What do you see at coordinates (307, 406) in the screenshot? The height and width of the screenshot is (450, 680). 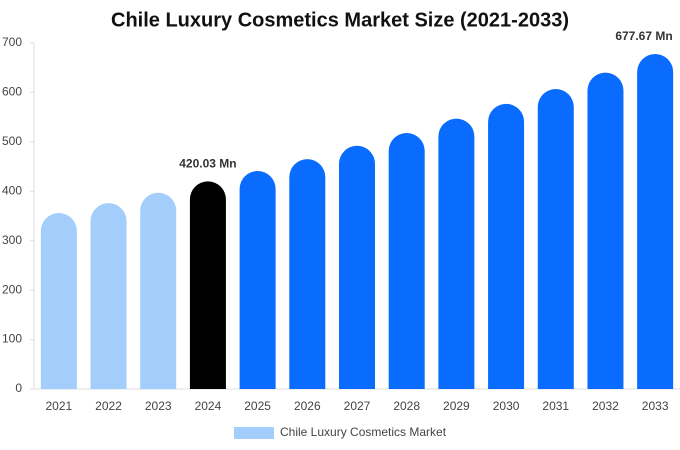 I see `x-tick-label: 2026` at bounding box center [307, 406].